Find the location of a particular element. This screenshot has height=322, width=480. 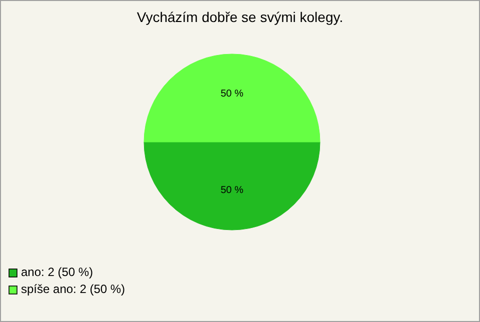

legend-label: ano: 2 (50 %) is located at coordinates (57, 272).